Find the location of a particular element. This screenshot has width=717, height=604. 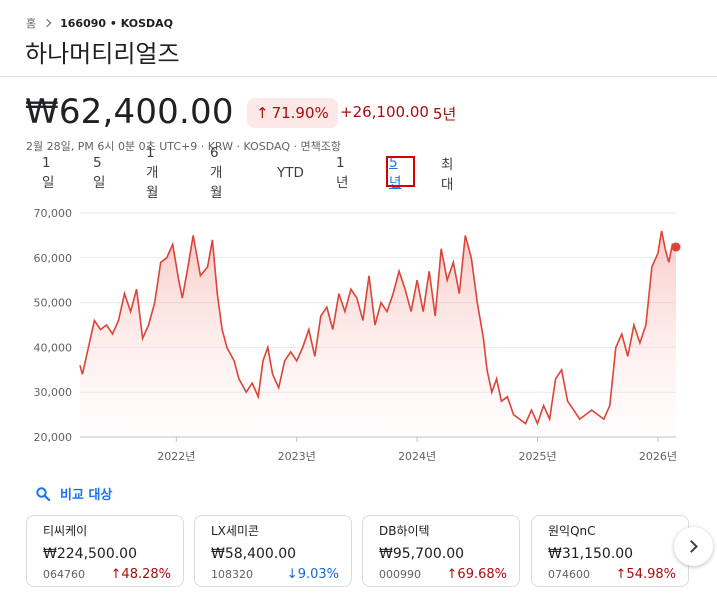

change-percent-badge: ↑ 71.90% is located at coordinates (292, 113).